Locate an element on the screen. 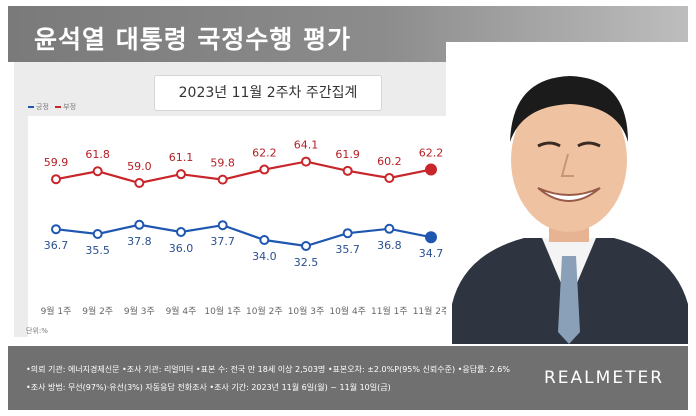 Image resolution: width=696 pixels, height=416 pixels. title-bar: 윤석열 대통령 국정수행 평가 is located at coordinates (348, 34).